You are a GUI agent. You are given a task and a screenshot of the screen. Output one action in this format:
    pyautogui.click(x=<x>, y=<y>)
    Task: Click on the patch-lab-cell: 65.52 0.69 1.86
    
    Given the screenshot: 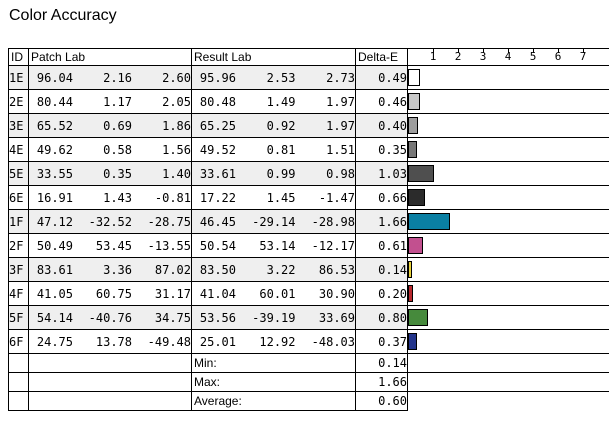 What is the action you would take?
    pyautogui.click(x=110, y=125)
    